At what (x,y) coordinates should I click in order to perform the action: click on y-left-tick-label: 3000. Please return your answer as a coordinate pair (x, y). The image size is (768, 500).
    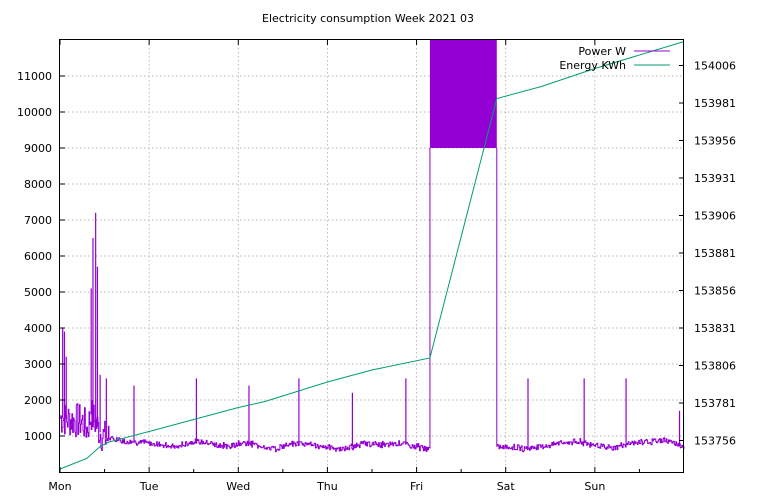
    Looking at the image, I should click on (38, 364).